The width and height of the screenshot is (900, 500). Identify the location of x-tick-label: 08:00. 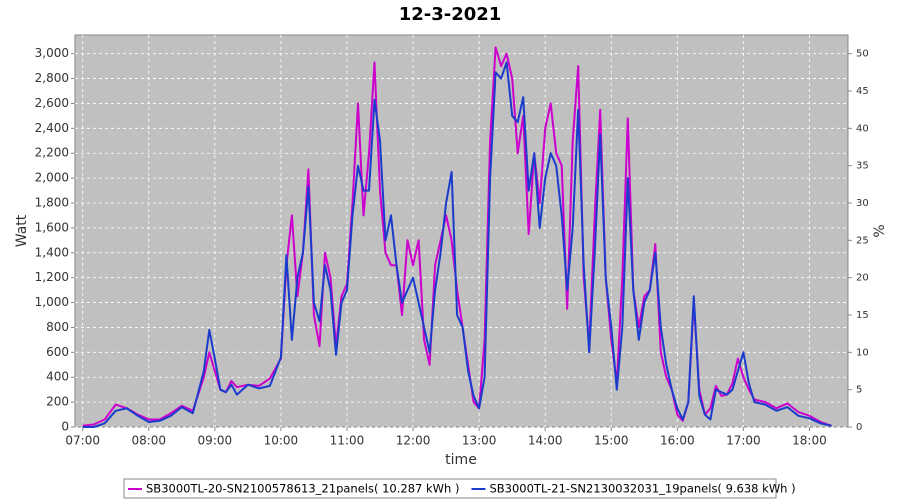
(148, 441).